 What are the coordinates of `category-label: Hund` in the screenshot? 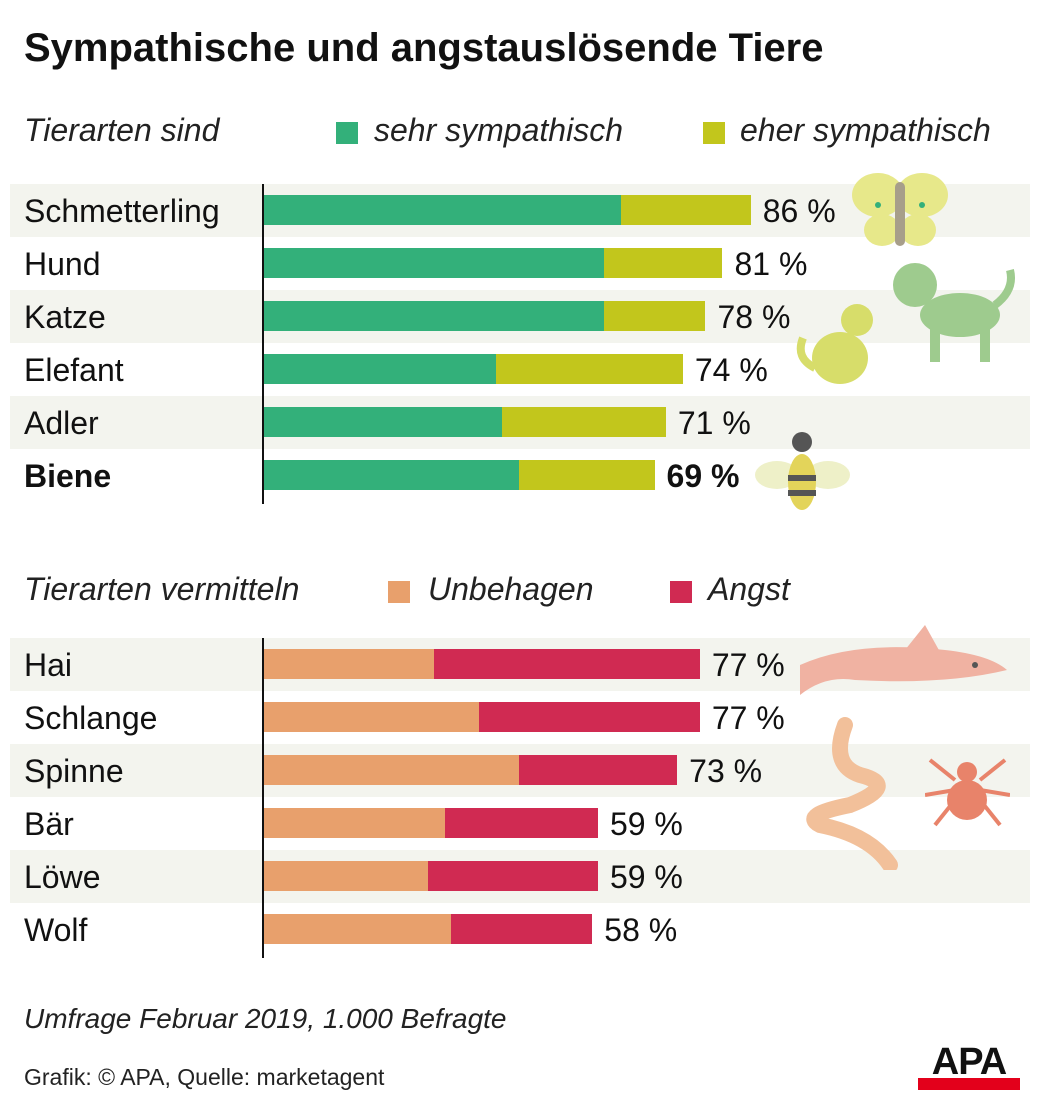 It's located at (62, 264).